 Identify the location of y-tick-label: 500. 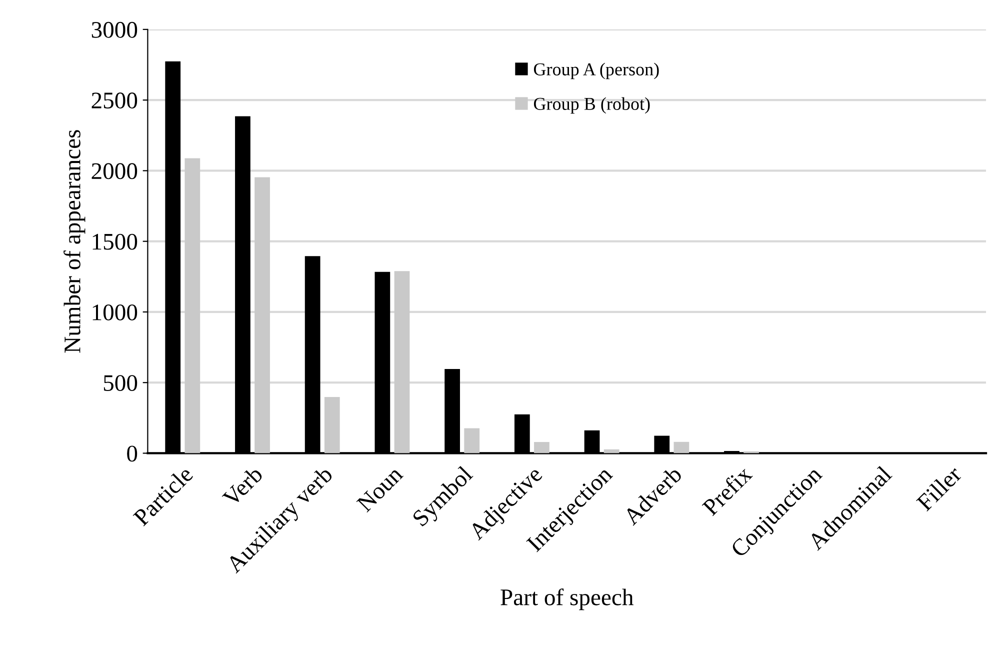
(121, 383).